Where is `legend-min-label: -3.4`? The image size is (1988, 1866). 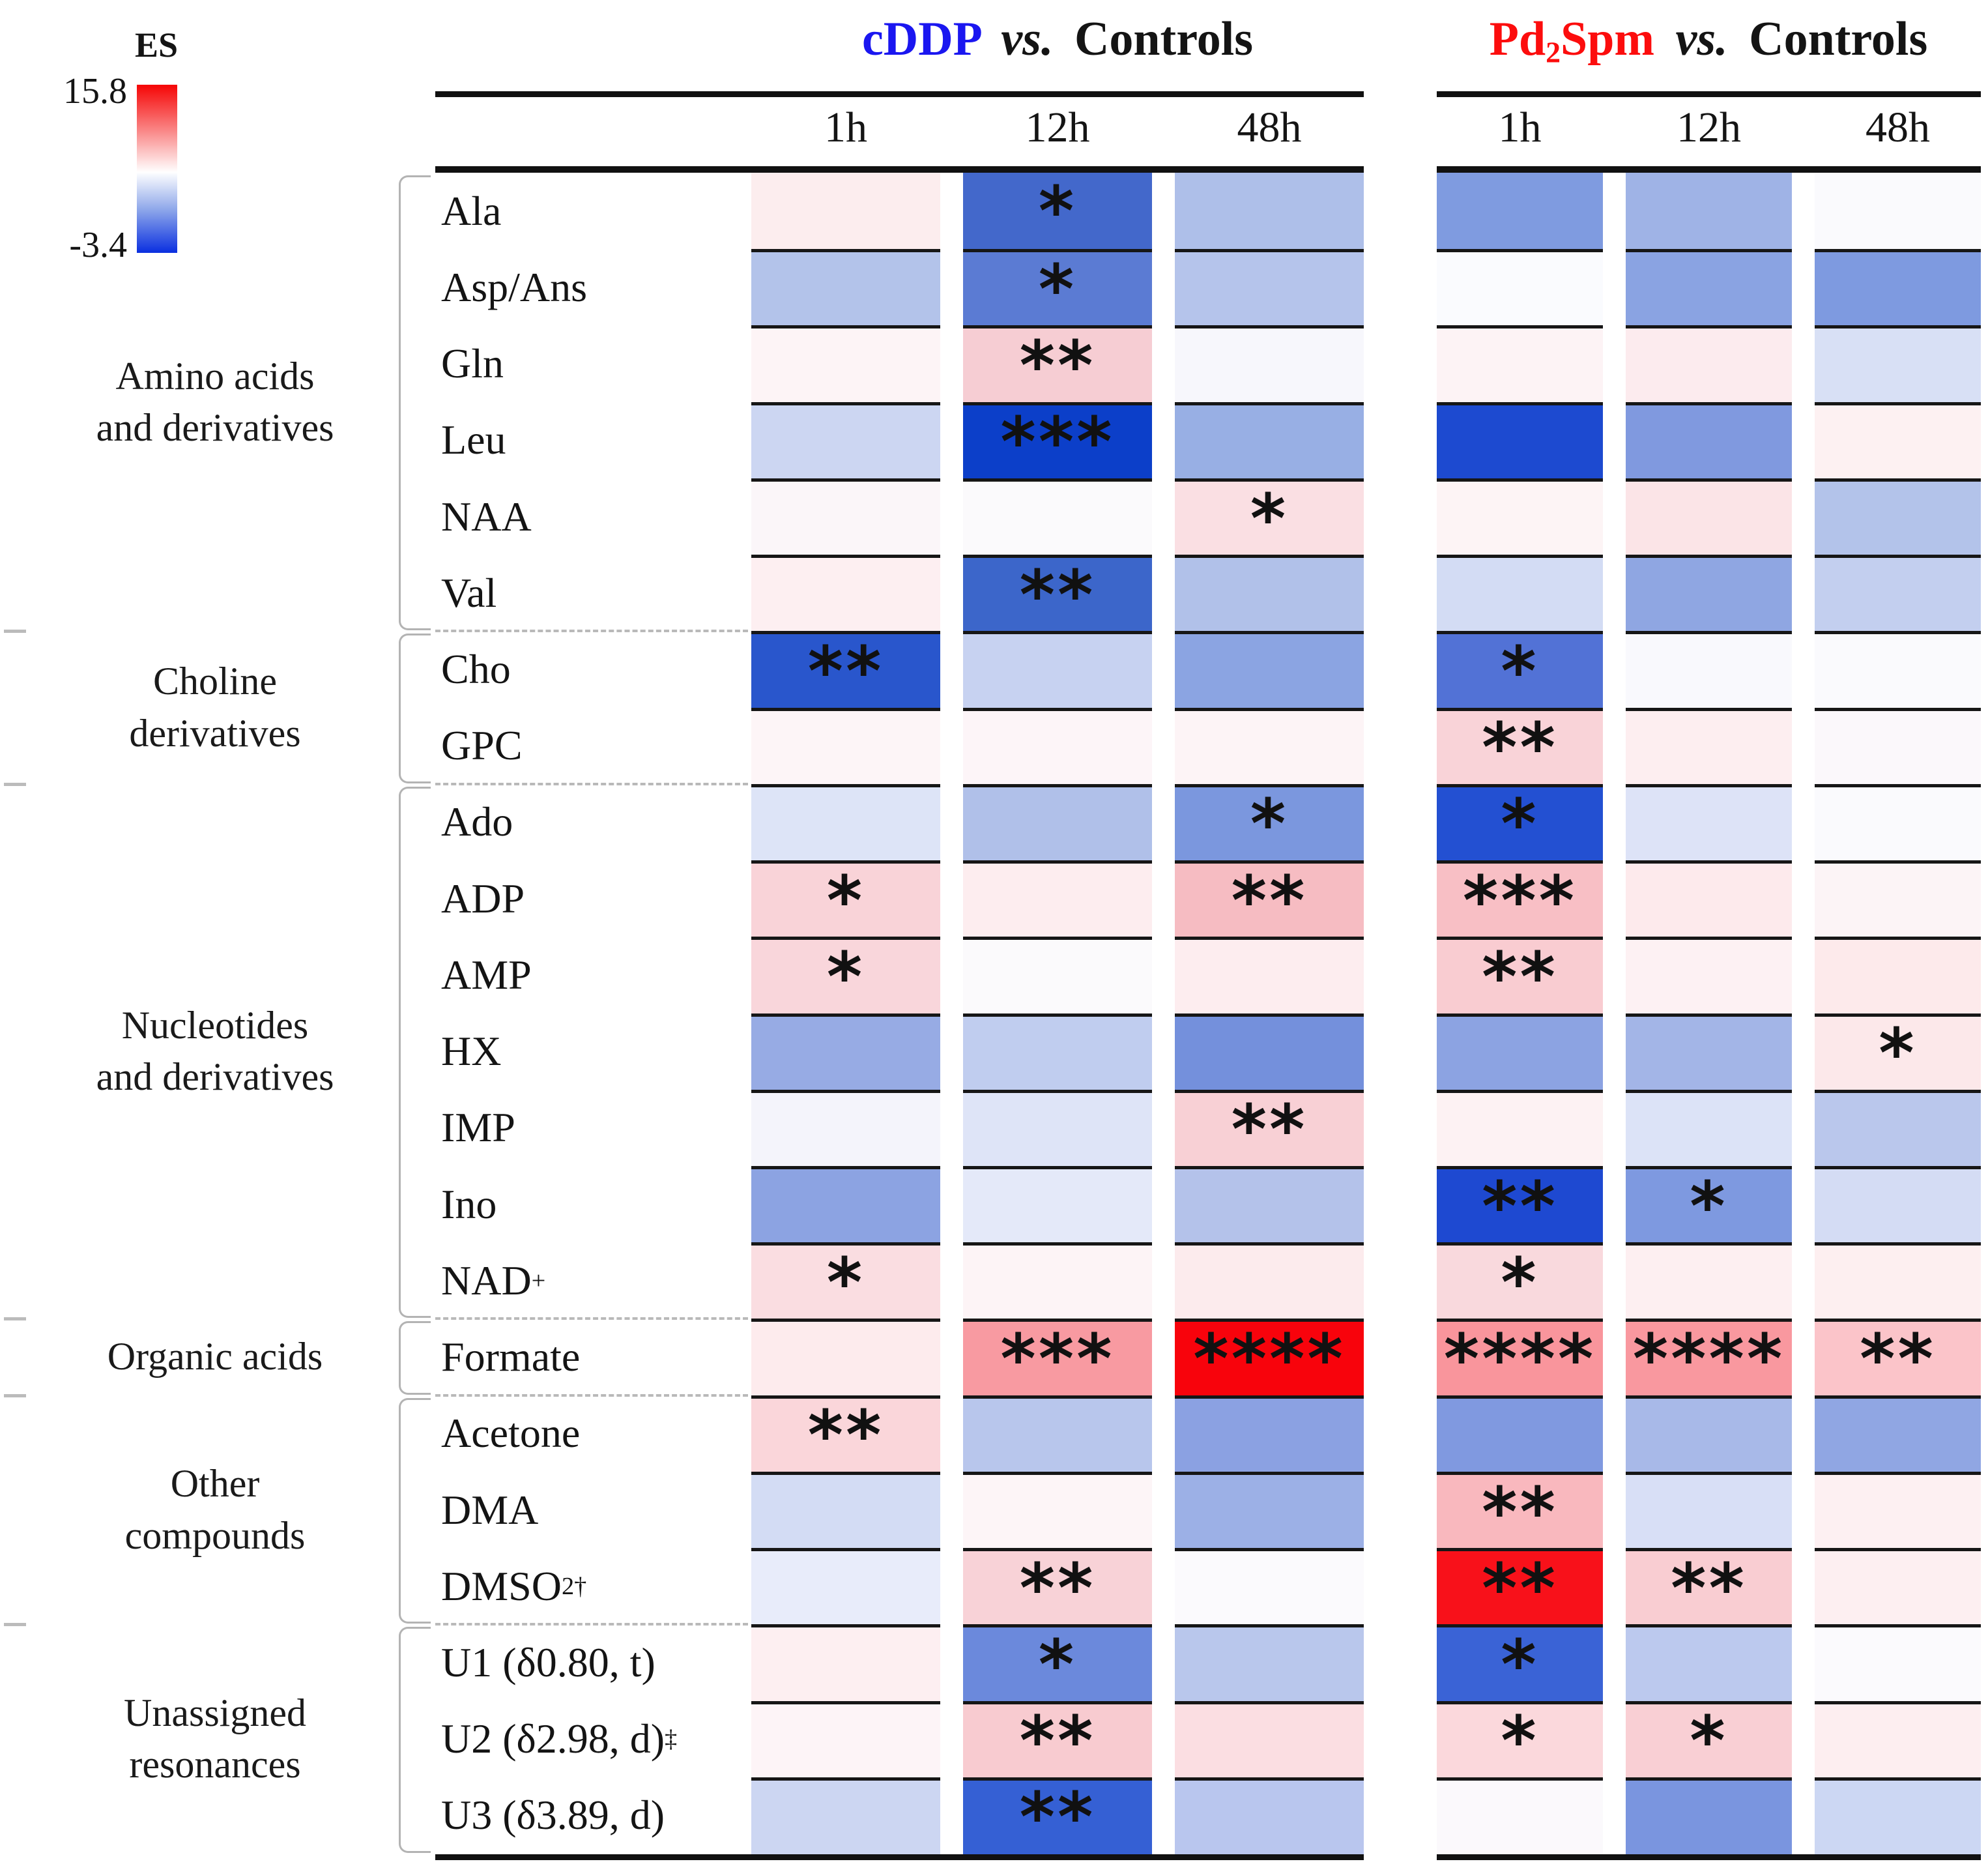
legend-min-label: -3.4 is located at coordinates (98, 245).